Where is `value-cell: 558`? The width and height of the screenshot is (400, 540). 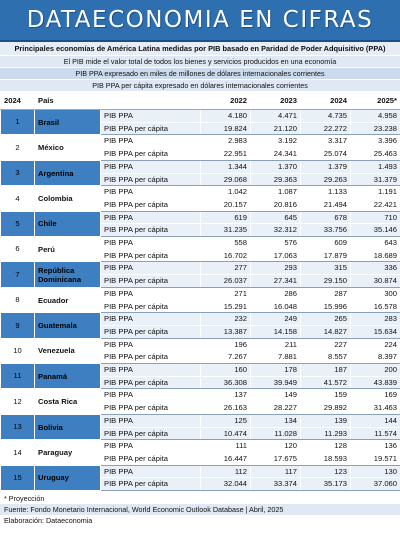
value-cell: 558 is located at coordinates (225, 243).